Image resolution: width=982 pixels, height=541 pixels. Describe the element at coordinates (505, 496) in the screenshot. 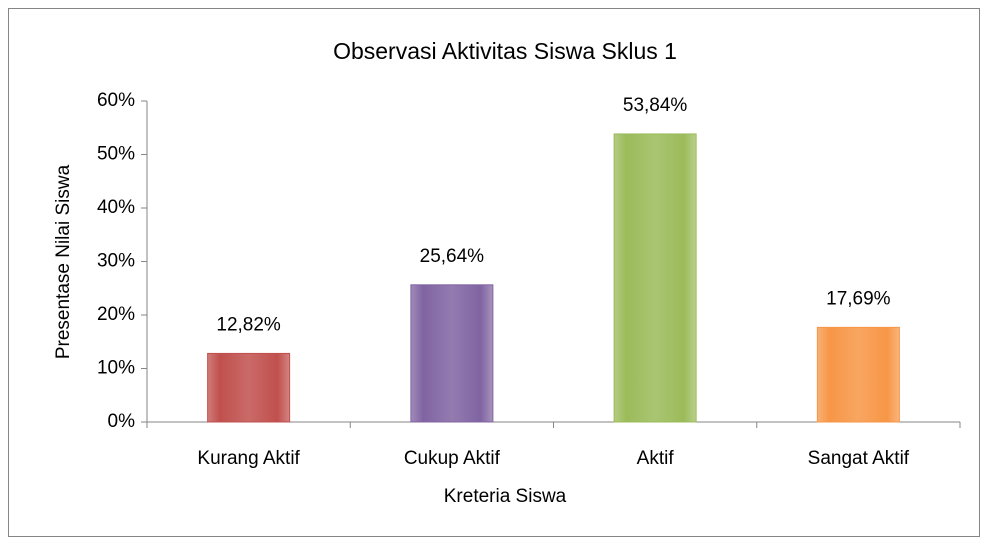

I see `x-axis-label: Kreteria Siswa` at that location.